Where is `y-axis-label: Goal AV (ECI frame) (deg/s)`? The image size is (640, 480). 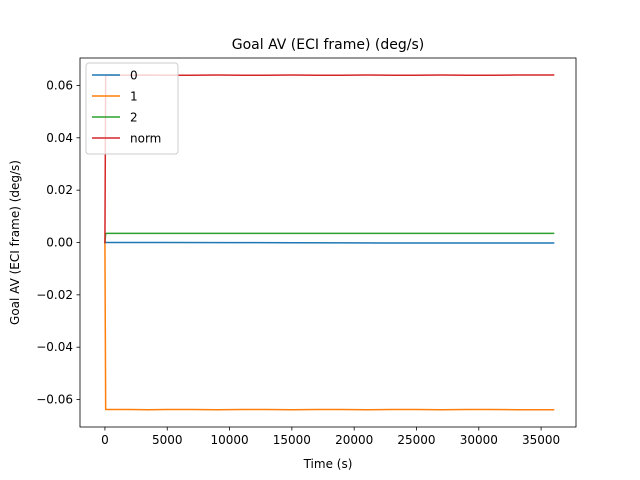
y-axis-label: Goal AV (ECI frame) (deg/s) is located at coordinates (15, 242).